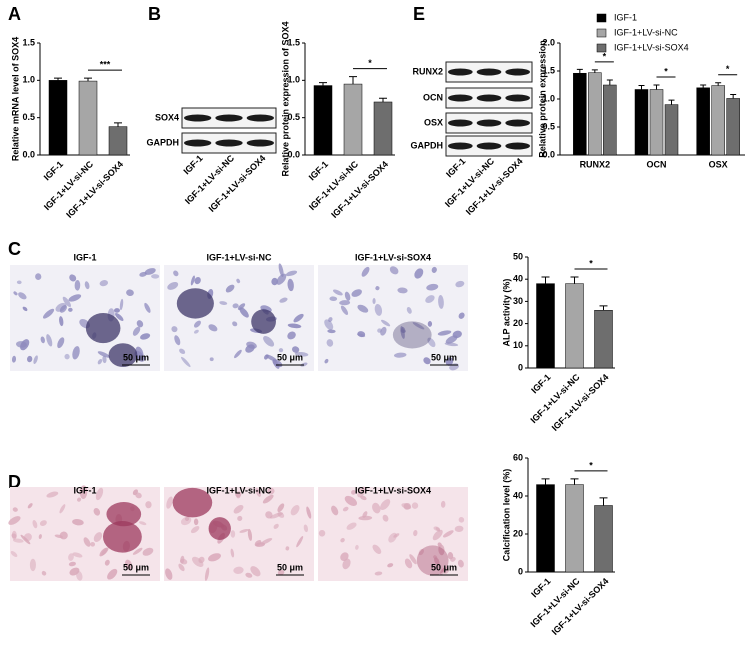  Describe the element at coordinates (237, 183) in the screenshot. I see `blot-lane-label: IGF-1+LV-si-SOX4` at that location.